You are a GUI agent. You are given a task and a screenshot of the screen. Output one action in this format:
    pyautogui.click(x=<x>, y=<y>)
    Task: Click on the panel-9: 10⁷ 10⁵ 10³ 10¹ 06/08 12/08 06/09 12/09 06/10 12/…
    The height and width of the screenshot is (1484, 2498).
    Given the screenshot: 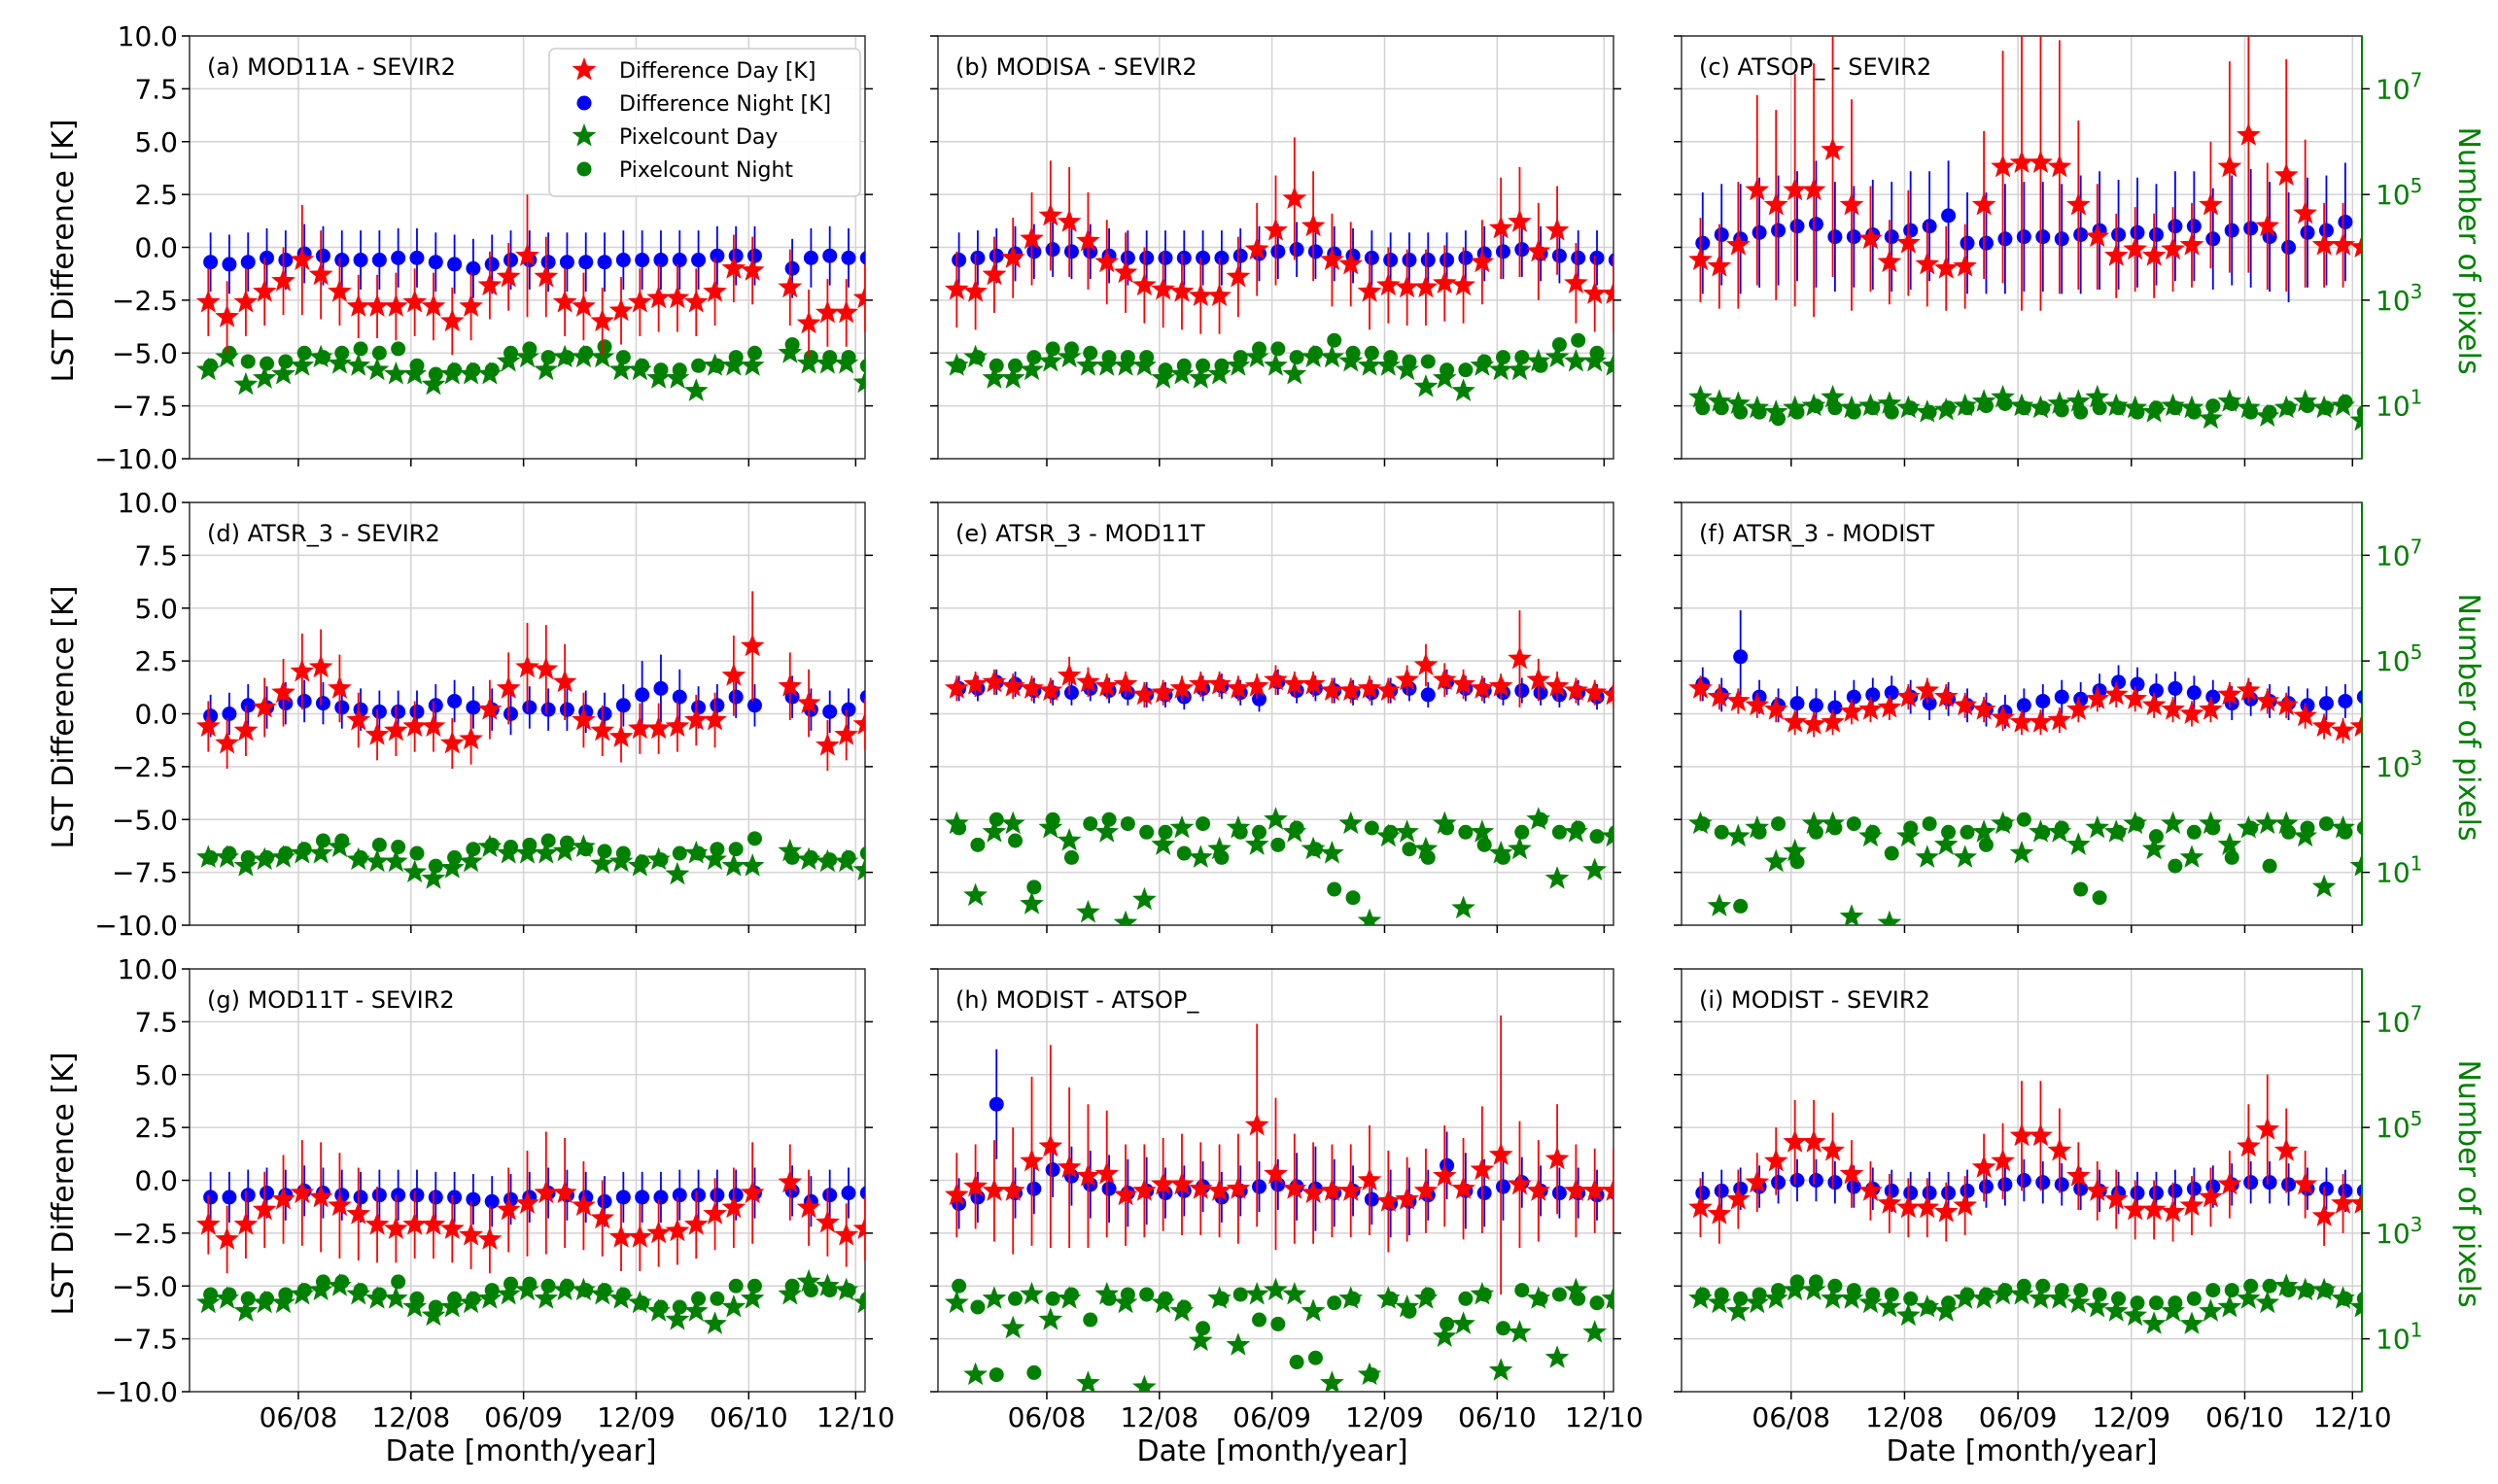 What is the action you would take?
    pyautogui.click(x=2048, y=1200)
    